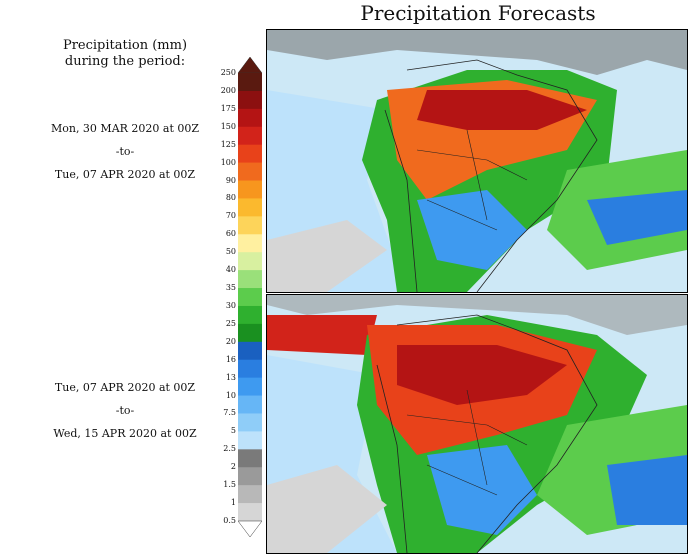 The image size is (690, 560). What do you see at coordinates (228, 108) in the screenshot?
I see `color-scale-label: 175` at bounding box center [228, 108].